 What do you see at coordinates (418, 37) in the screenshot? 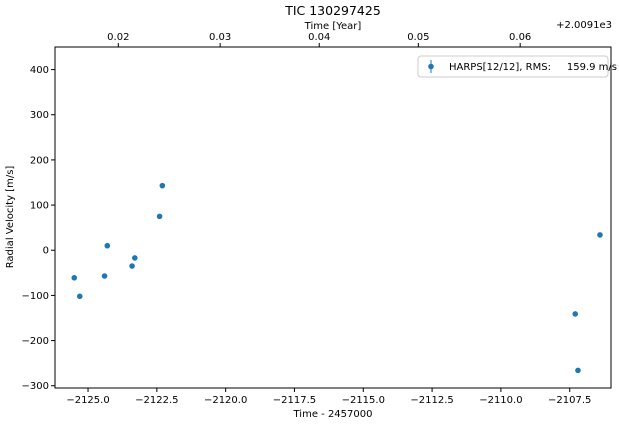
I see `top-x-tick-label: 0.05` at bounding box center [418, 37].